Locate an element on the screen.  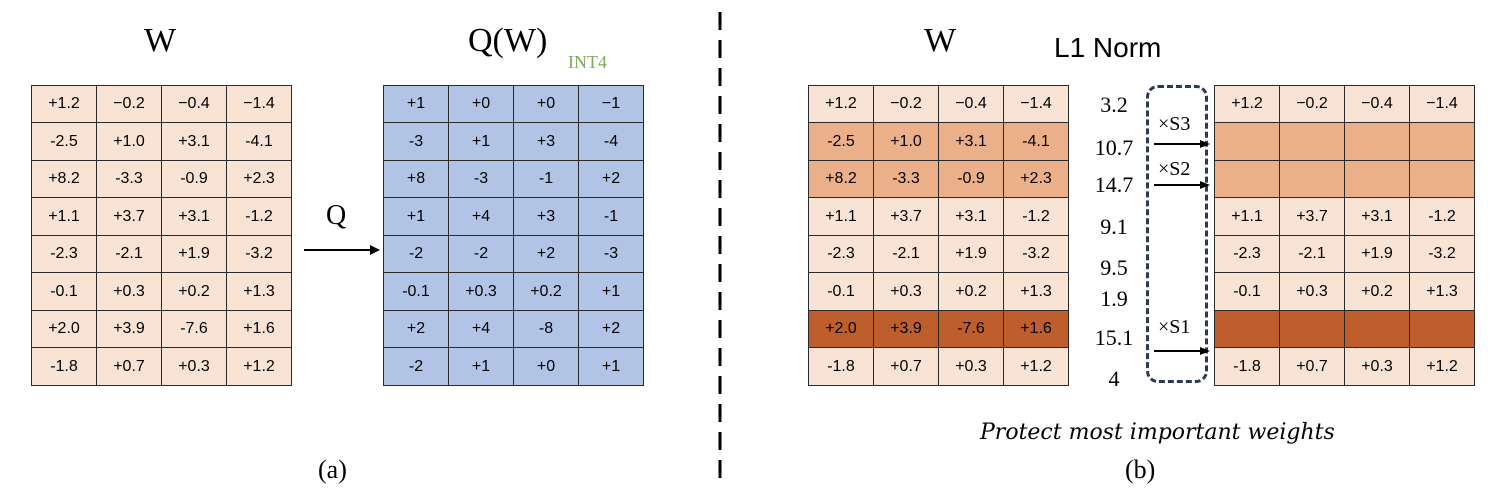
scale-arrow-s2 is located at coordinates (1182, 185).